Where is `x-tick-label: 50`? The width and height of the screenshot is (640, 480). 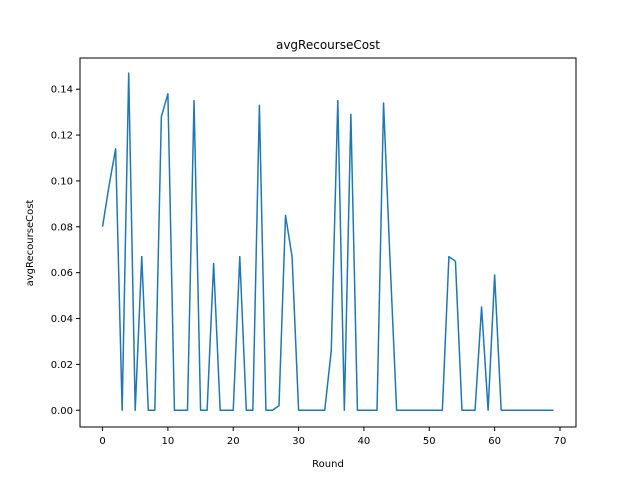
x-tick-label: 50 is located at coordinates (429, 441).